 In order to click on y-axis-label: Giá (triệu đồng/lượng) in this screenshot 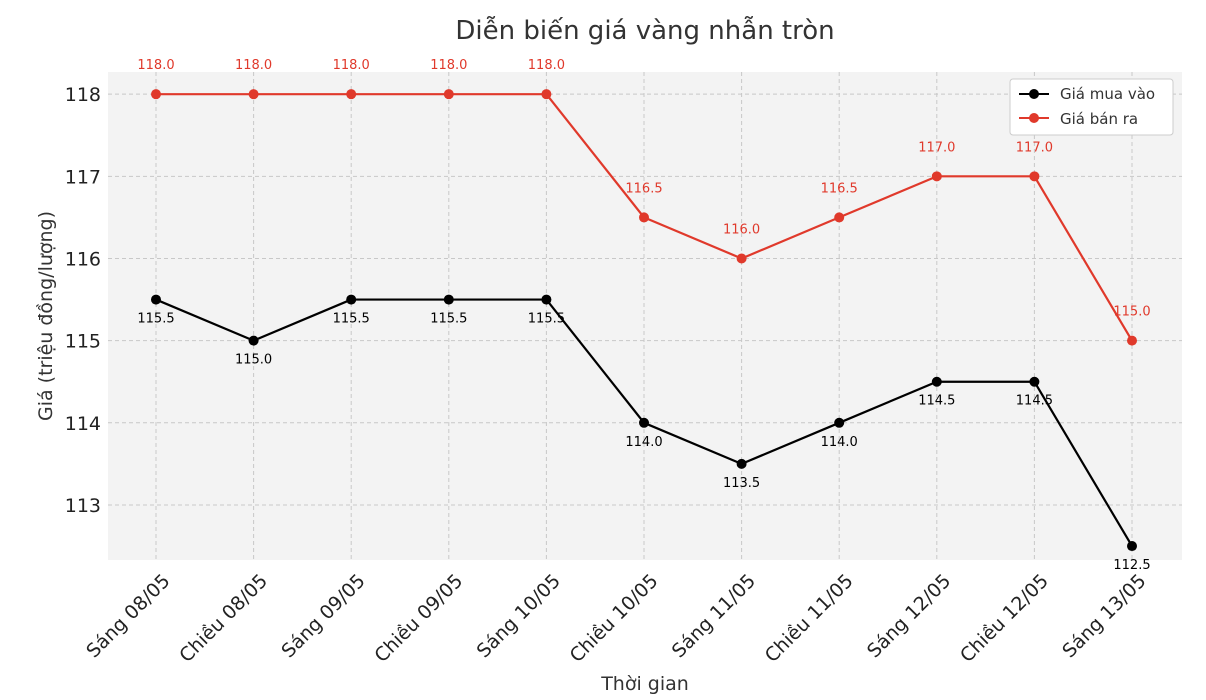, I will do `click(46, 316)`.